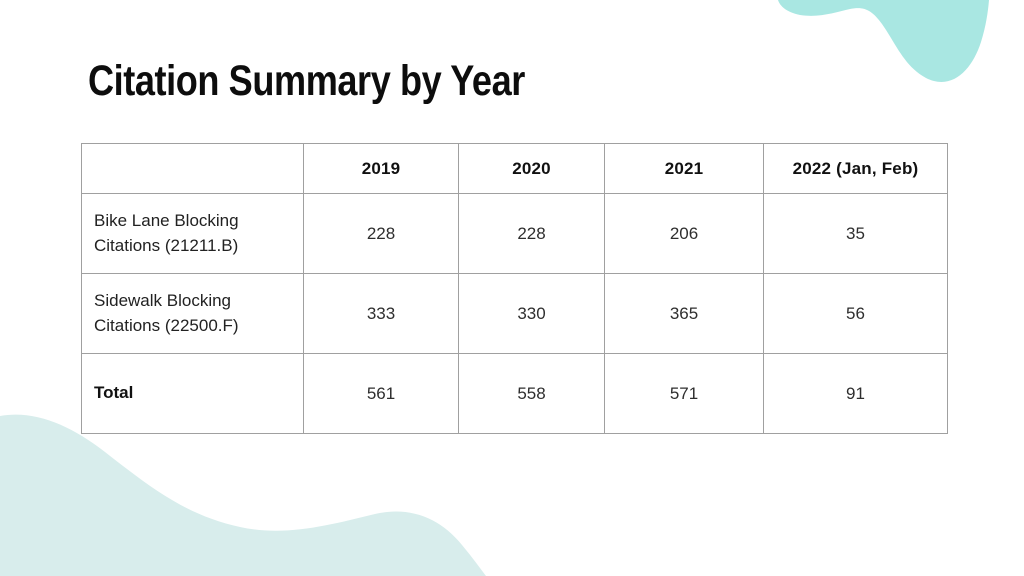 The height and width of the screenshot is (576, 1024). What do you see at coordinates (531, 313) in the screenshot?
I see `cell-value: 330` at bounding box center [531, 313].